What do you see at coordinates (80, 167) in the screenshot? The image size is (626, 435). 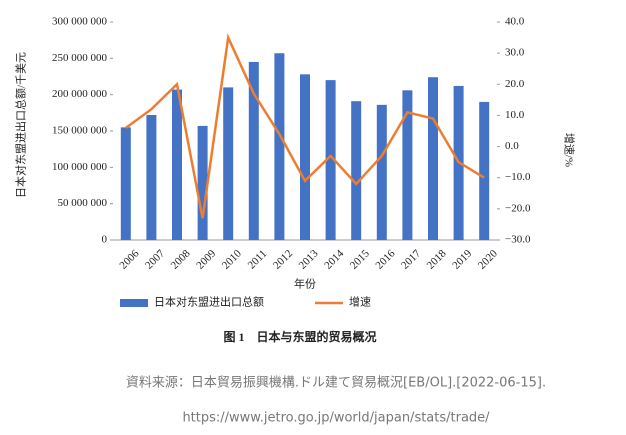 I see `yticks-label: 100 000 000` at bounding box center [80, 167].